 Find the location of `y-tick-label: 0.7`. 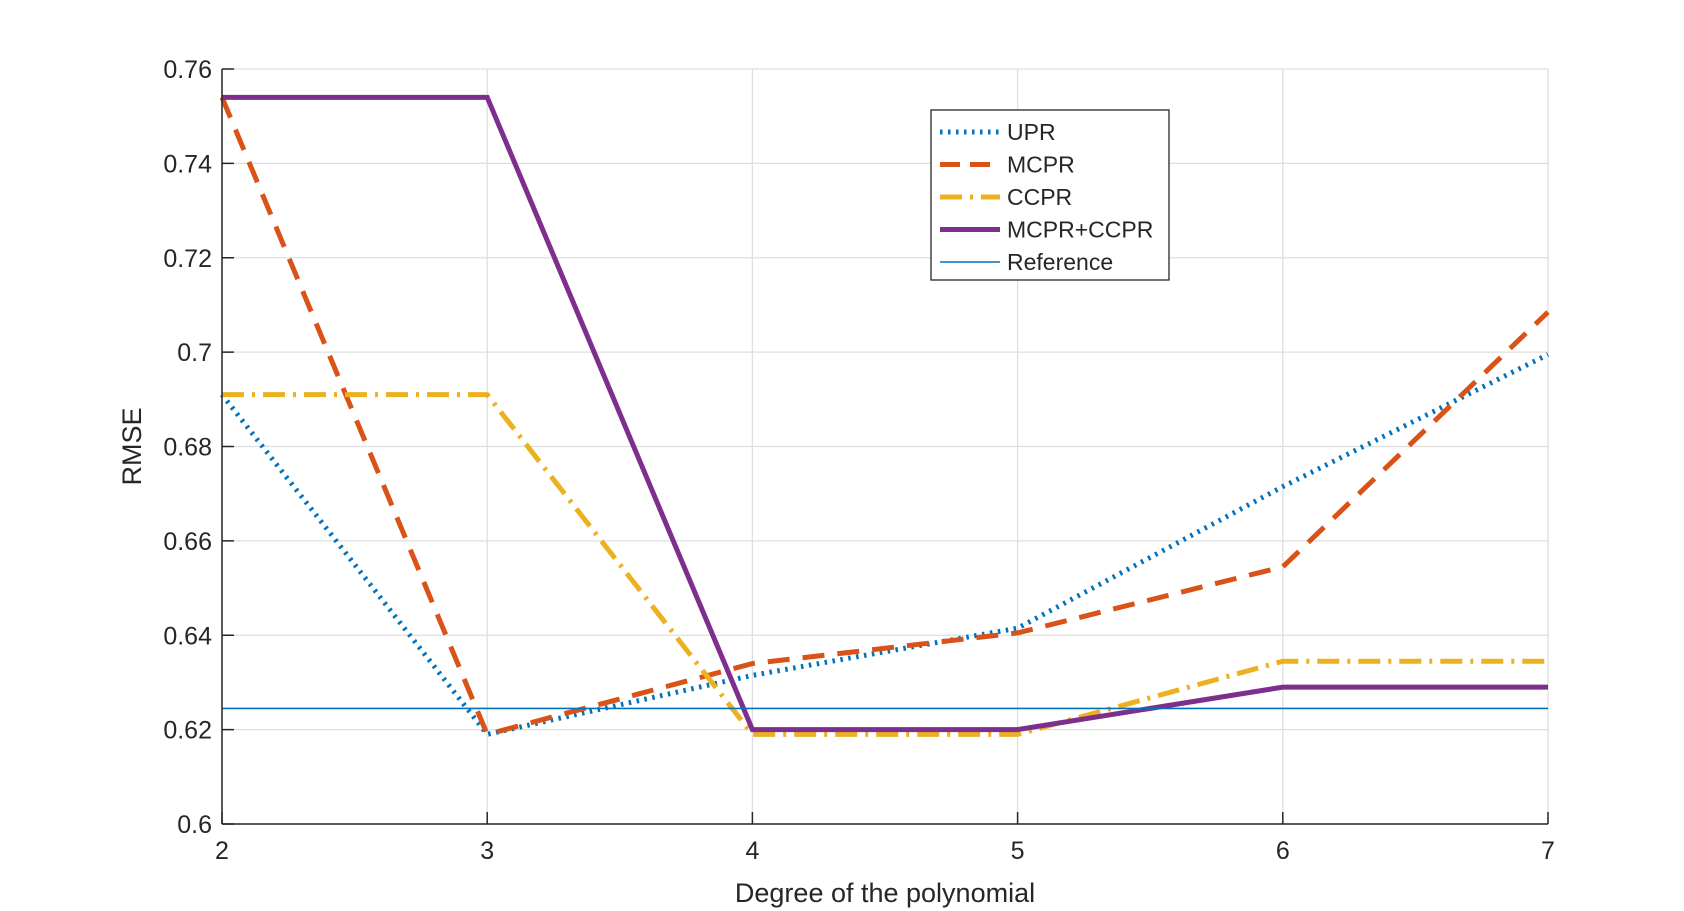

y-tick-label: 0.7 is located at coordinates (194, 353).